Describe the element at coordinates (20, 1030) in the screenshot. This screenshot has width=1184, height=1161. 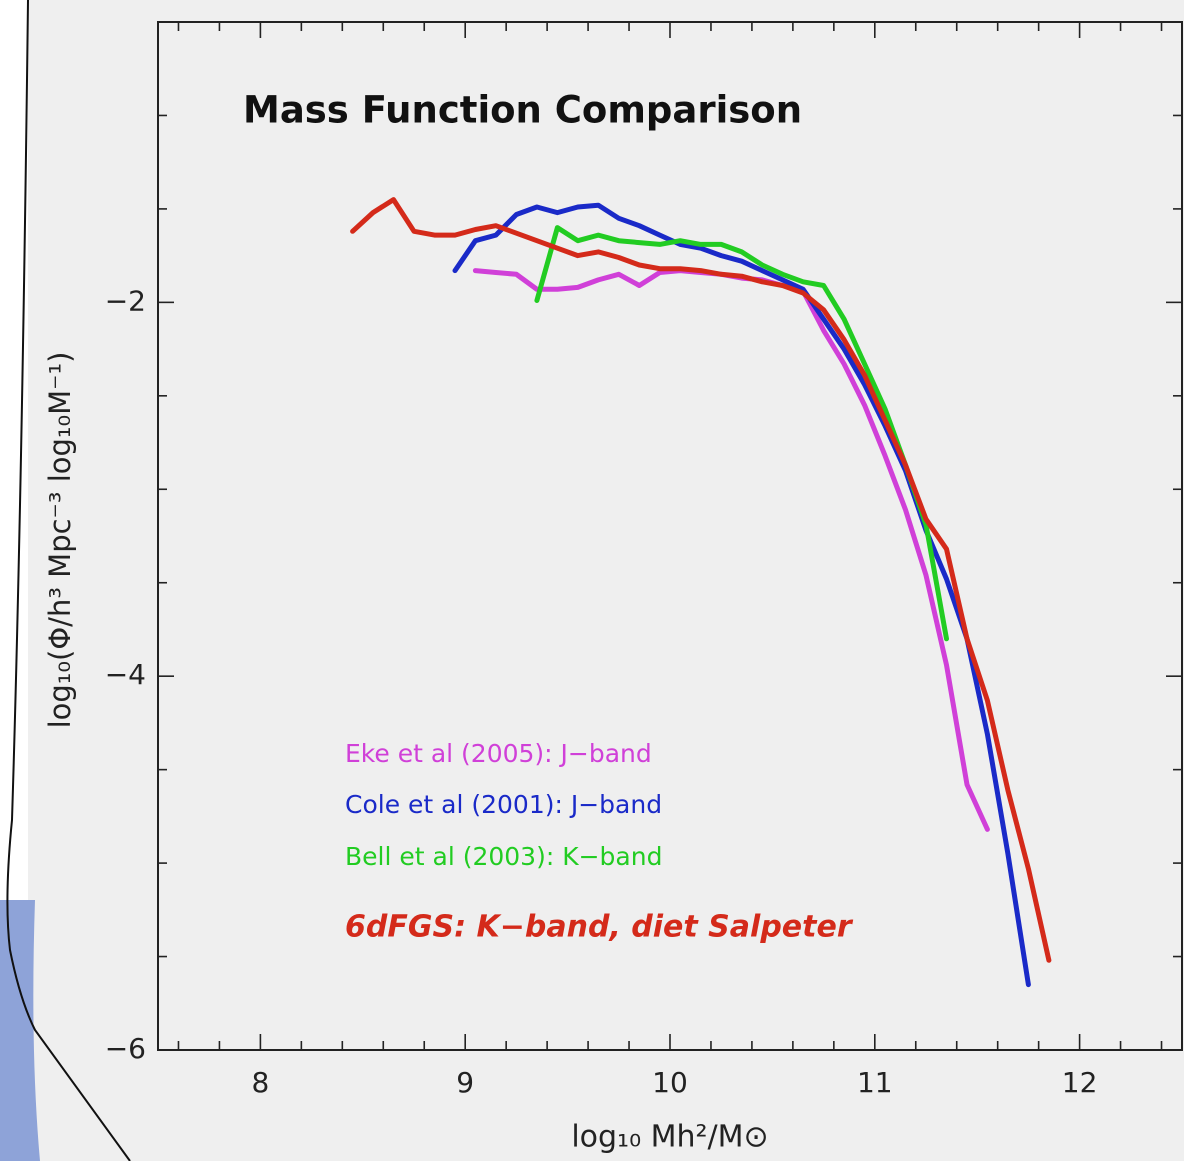
I see `image-fragment` at that location.